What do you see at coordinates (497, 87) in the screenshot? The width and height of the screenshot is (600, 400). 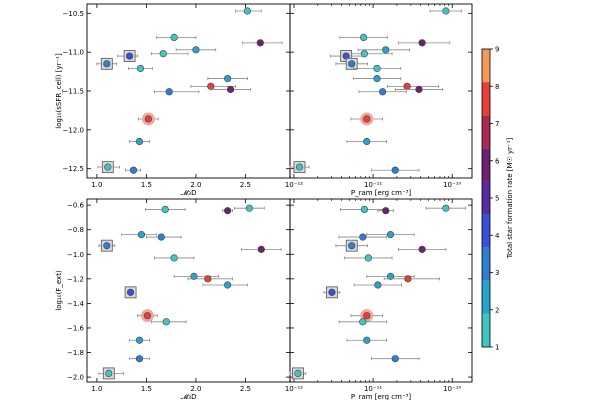 I see `colorbar-tick-label: 8` at bounding box center [497, 87].